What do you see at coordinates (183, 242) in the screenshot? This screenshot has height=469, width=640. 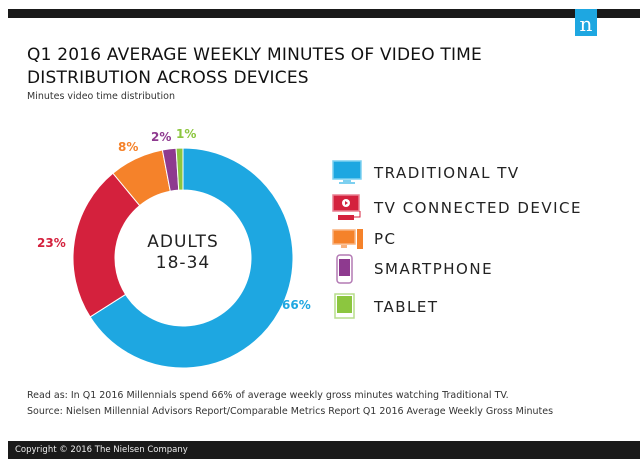 I see `center-label-line-1: ADULTS` at bounding box center [183, 242].